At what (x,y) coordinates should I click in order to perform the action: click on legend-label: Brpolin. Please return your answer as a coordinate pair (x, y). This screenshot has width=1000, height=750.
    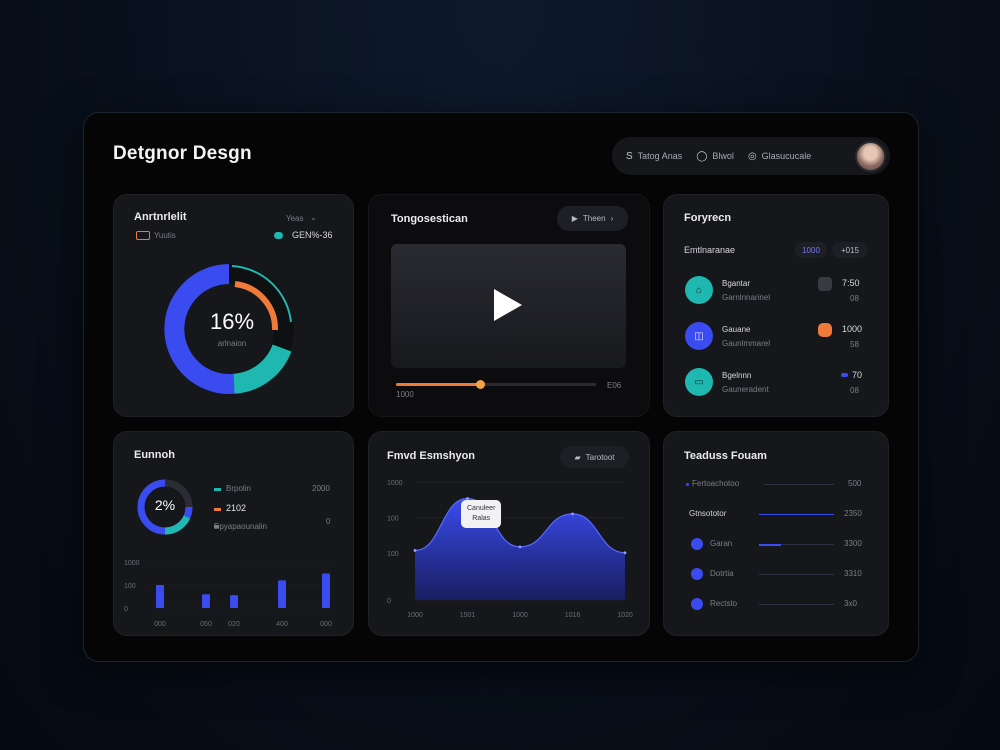
    Looking at the image, I should click on (238, 488).